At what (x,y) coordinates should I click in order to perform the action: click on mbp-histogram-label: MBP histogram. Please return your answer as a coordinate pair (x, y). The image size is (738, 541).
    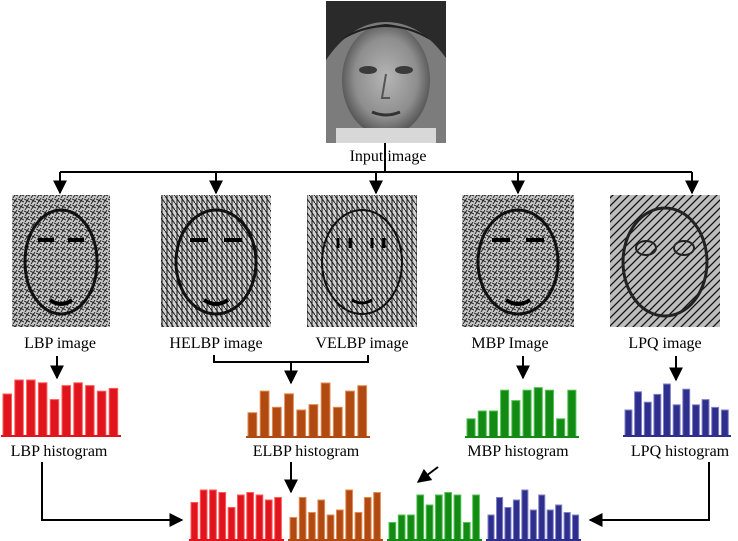
    Looking at the image, I should click on (518, 451).